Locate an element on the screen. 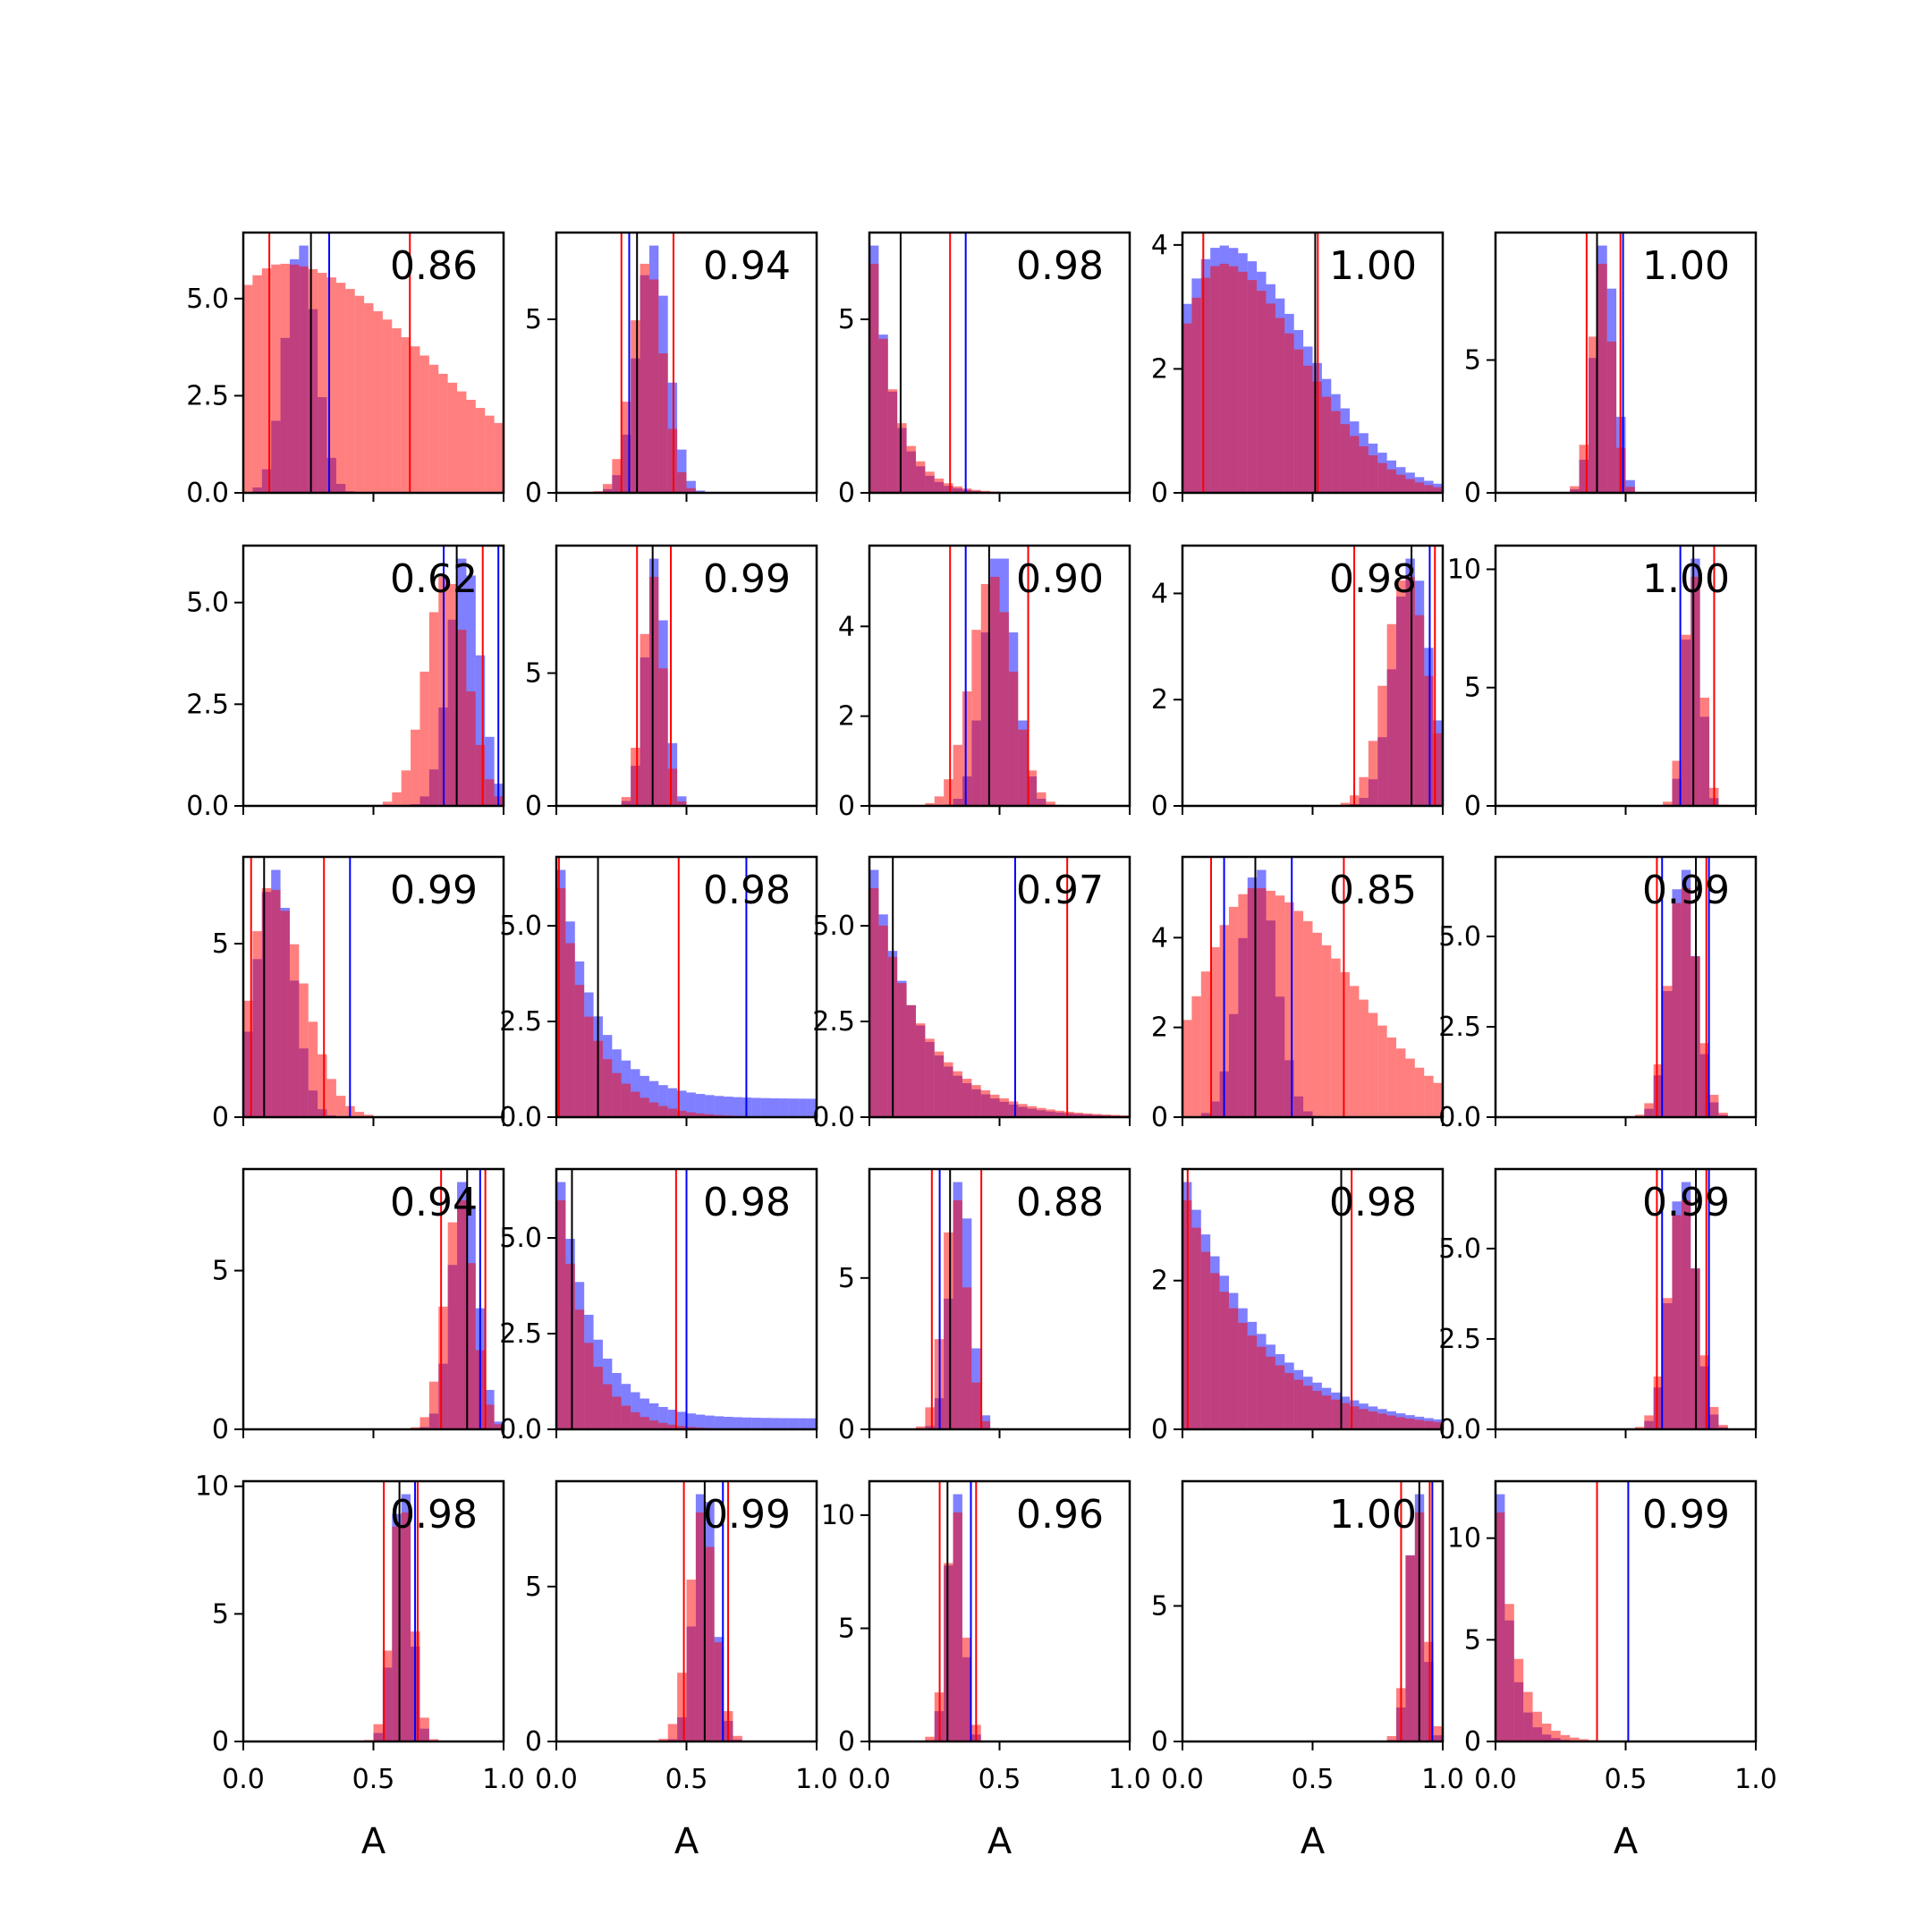  panel-score-label: 0.98 is located at coordinates (747, 890).